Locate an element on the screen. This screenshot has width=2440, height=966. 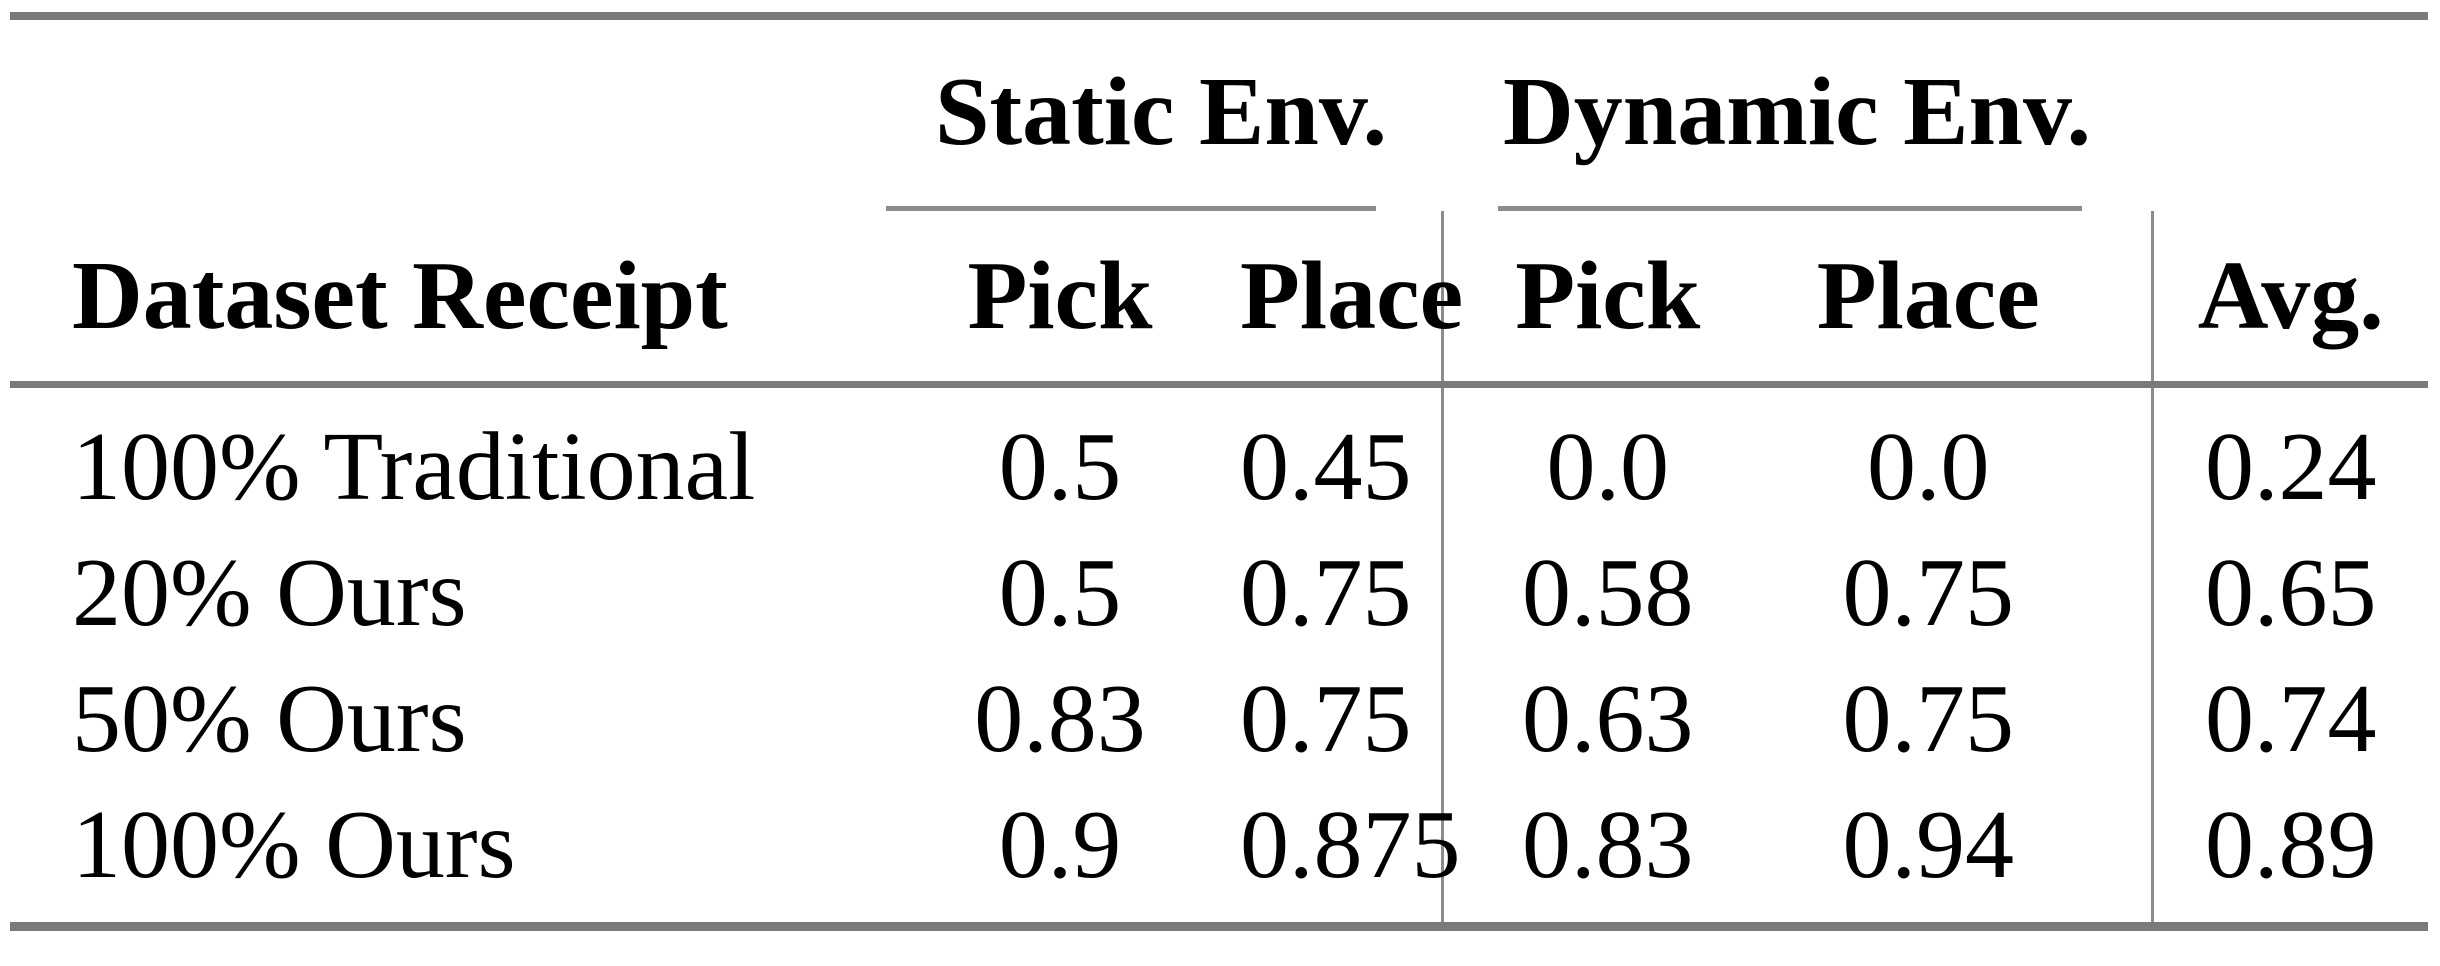
group-header-spacer is located at coordinates (445, 113).